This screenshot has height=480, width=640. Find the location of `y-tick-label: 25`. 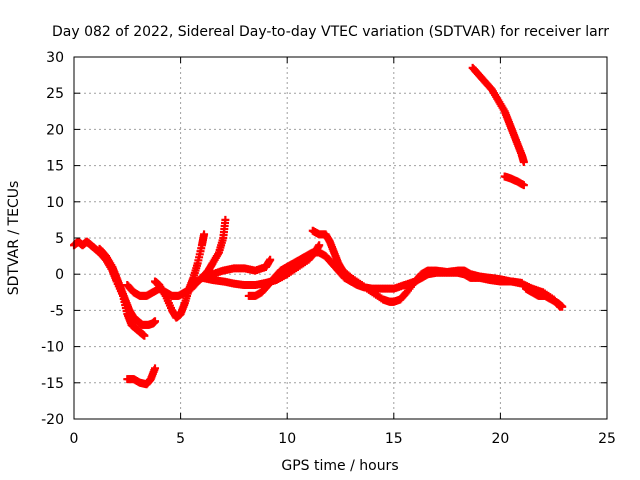

y-tick-label: 25 is located at coordinates (55, 94).